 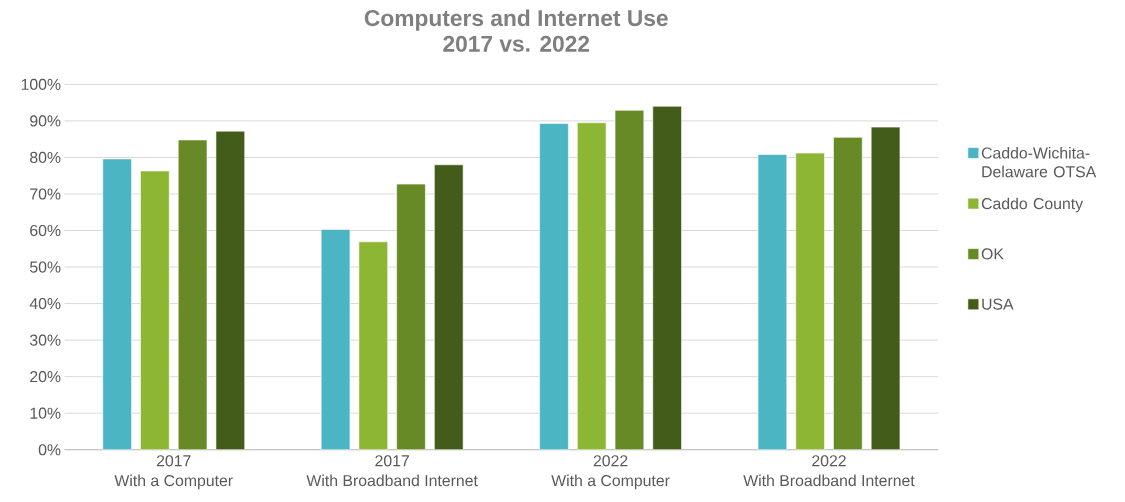 What do you see at coordinates (45, 267) in the screenshot?
I see `y-tick-label: 50%` at bounding box center [45, 267].